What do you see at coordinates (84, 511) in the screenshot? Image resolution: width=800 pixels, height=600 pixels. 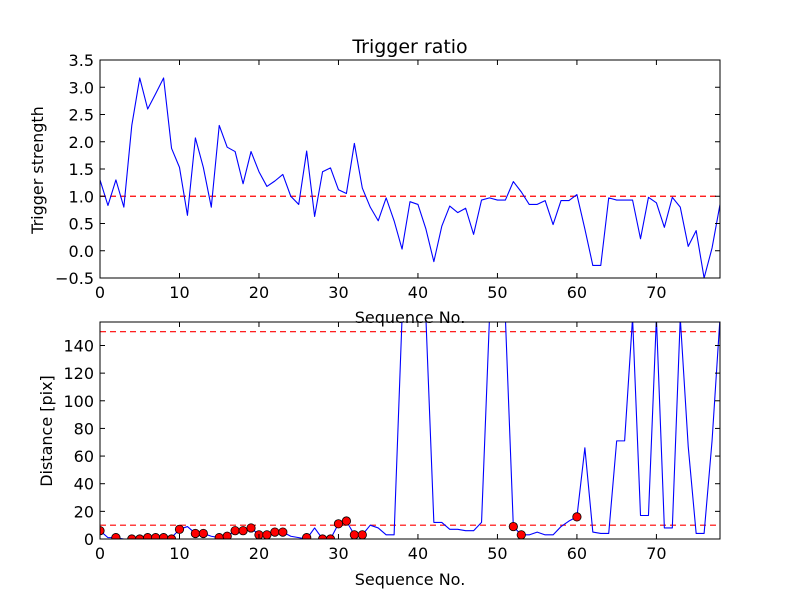 I see `bottom-y-tick-label: 20` at bounding box center [84, 511].